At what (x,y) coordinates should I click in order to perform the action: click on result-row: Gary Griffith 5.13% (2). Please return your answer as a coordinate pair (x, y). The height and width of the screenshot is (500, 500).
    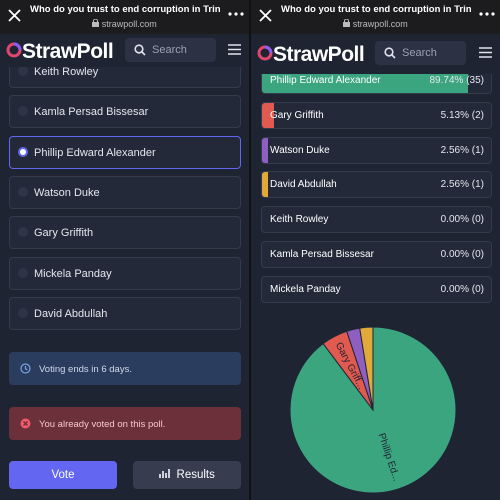
    Looking at the image, I should click on (376, 115).